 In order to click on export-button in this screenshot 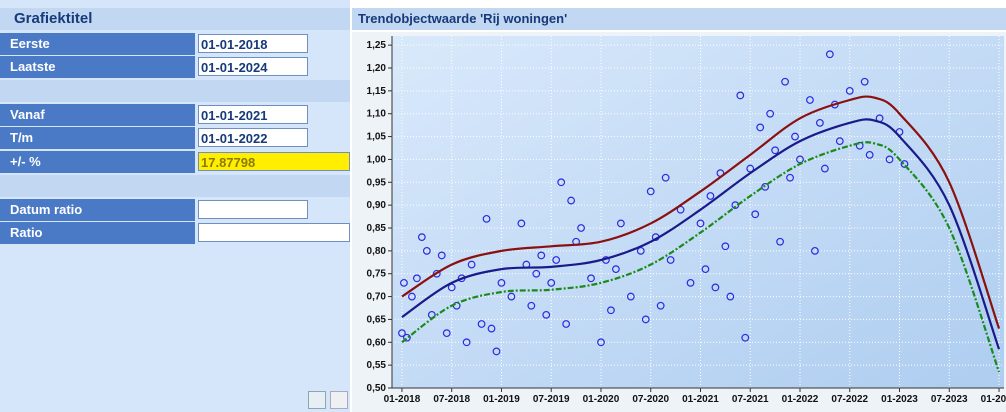, I will do `click(317, 400)`.